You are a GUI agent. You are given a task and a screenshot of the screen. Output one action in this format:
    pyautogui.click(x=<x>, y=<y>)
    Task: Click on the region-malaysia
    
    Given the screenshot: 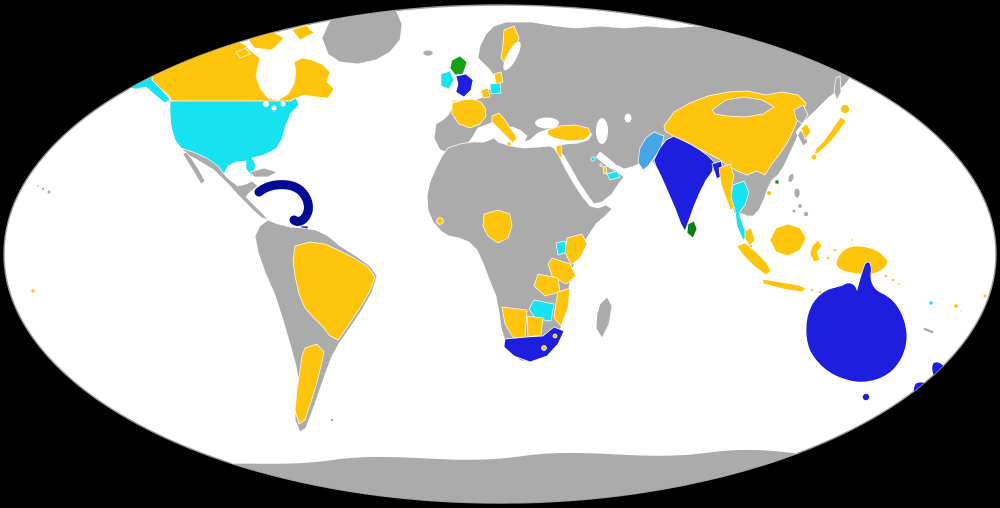 What is the action you would take?
    pyautogui.click(x=750, y=237)
    